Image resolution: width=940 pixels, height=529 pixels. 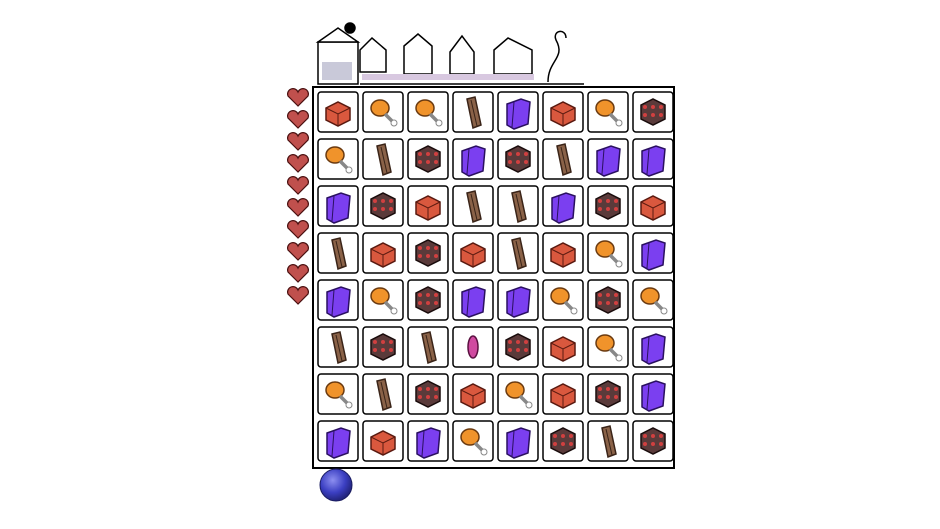 I want to click on drumstick, so click(x=515, y=390).